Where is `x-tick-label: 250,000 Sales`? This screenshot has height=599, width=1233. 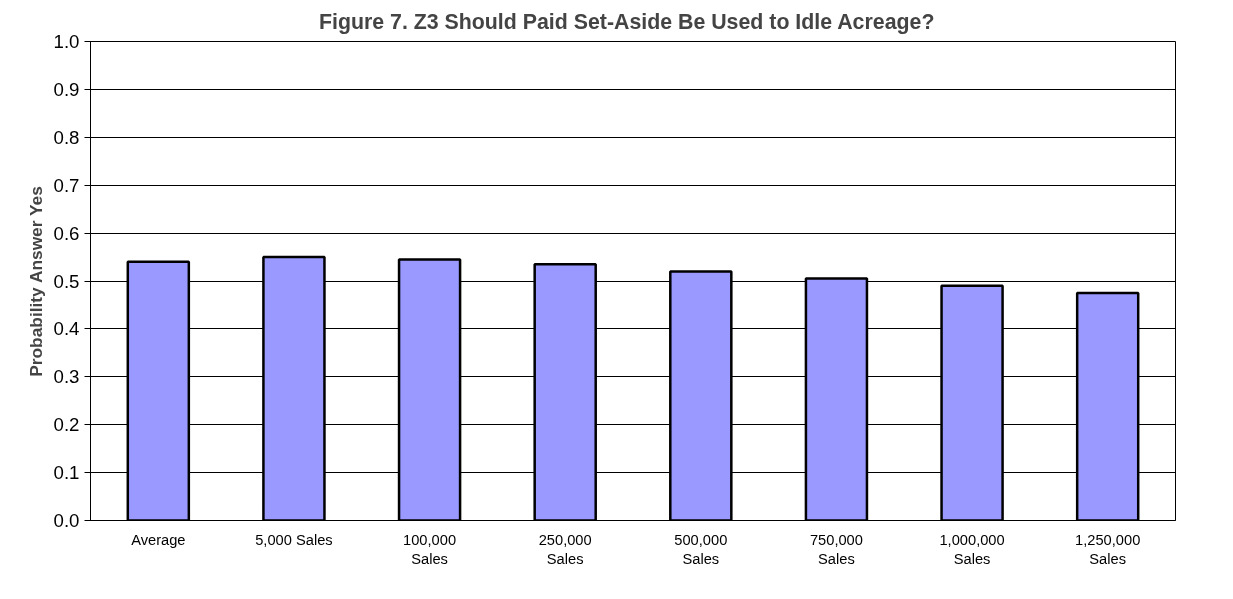 x-tick-label: 250,000 Sales is located at coordinates (565, 549).